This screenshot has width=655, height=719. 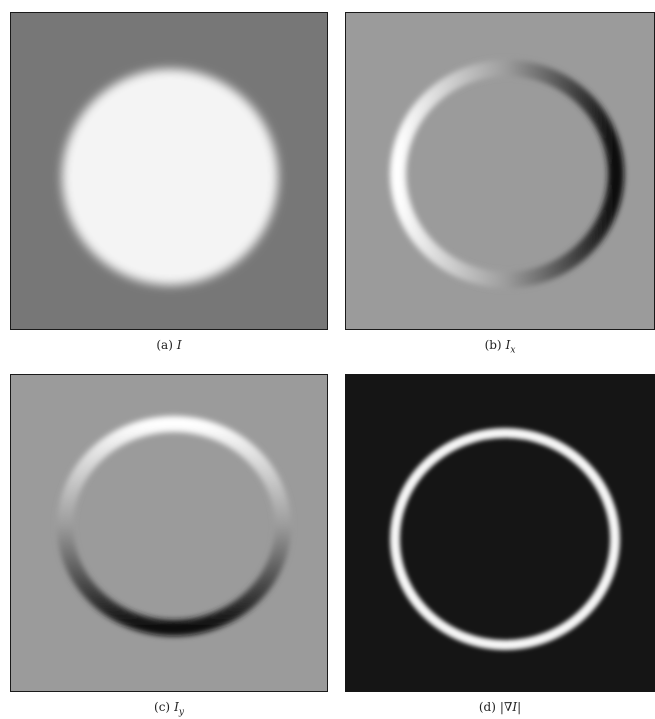 What do you see at coordinates (176, 707) in the screenshot?
I see `panel-c-symbol: I` at bounding box center [176, 707].